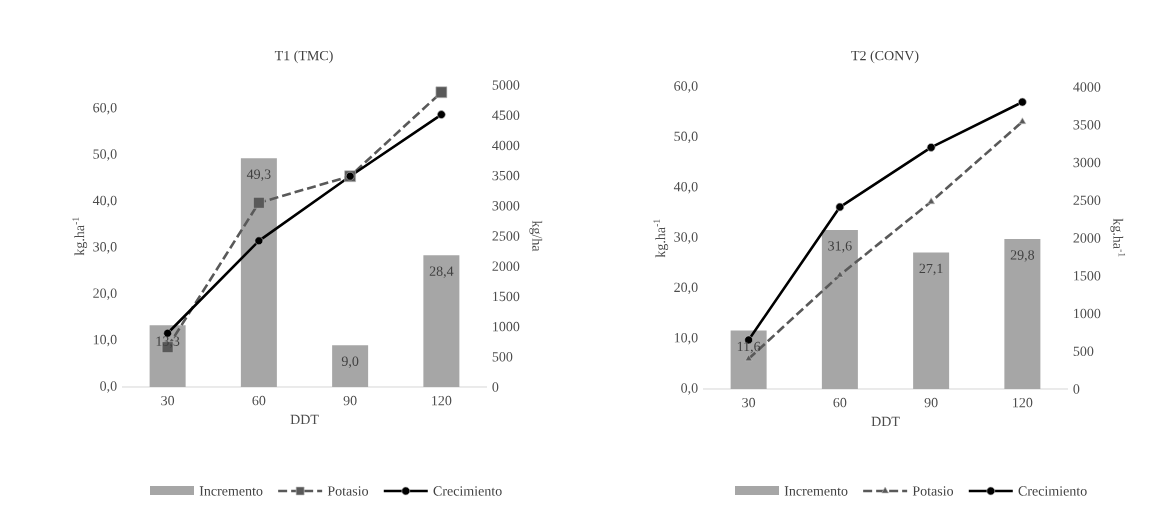 Image resolution: width=1149 pixels, height=528 pixels. I want to click on y2-axis-title: kg.ha$^{-1}$, so click(1118, 237).